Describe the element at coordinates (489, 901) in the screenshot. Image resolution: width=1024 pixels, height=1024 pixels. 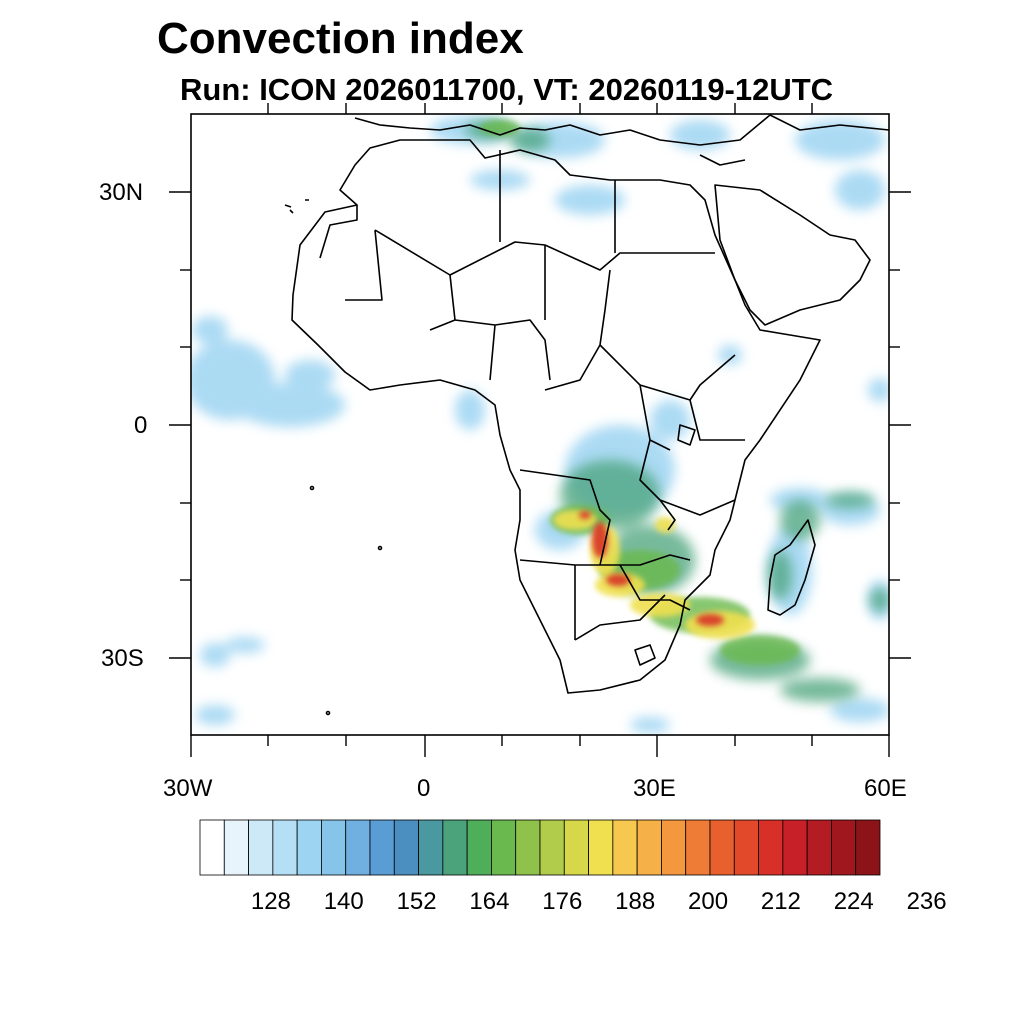
I see `colorbar-tick-label: 164` at that location.